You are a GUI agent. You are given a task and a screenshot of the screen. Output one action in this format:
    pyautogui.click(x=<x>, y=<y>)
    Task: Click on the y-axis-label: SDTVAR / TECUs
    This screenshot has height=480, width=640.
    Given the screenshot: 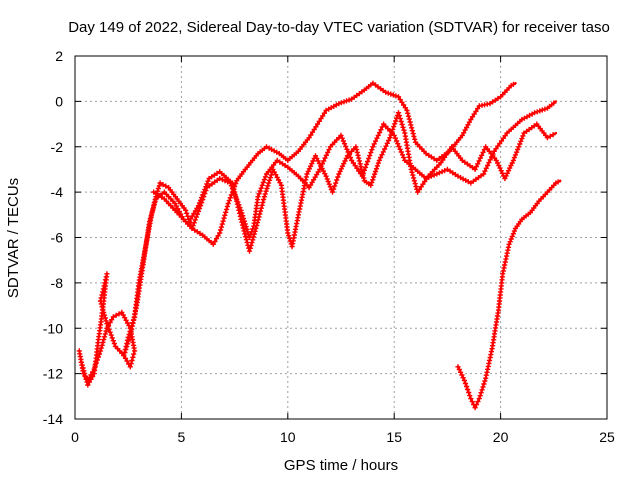 What is the action you would take?
    pyautogui.click(x=13, y=238)
    